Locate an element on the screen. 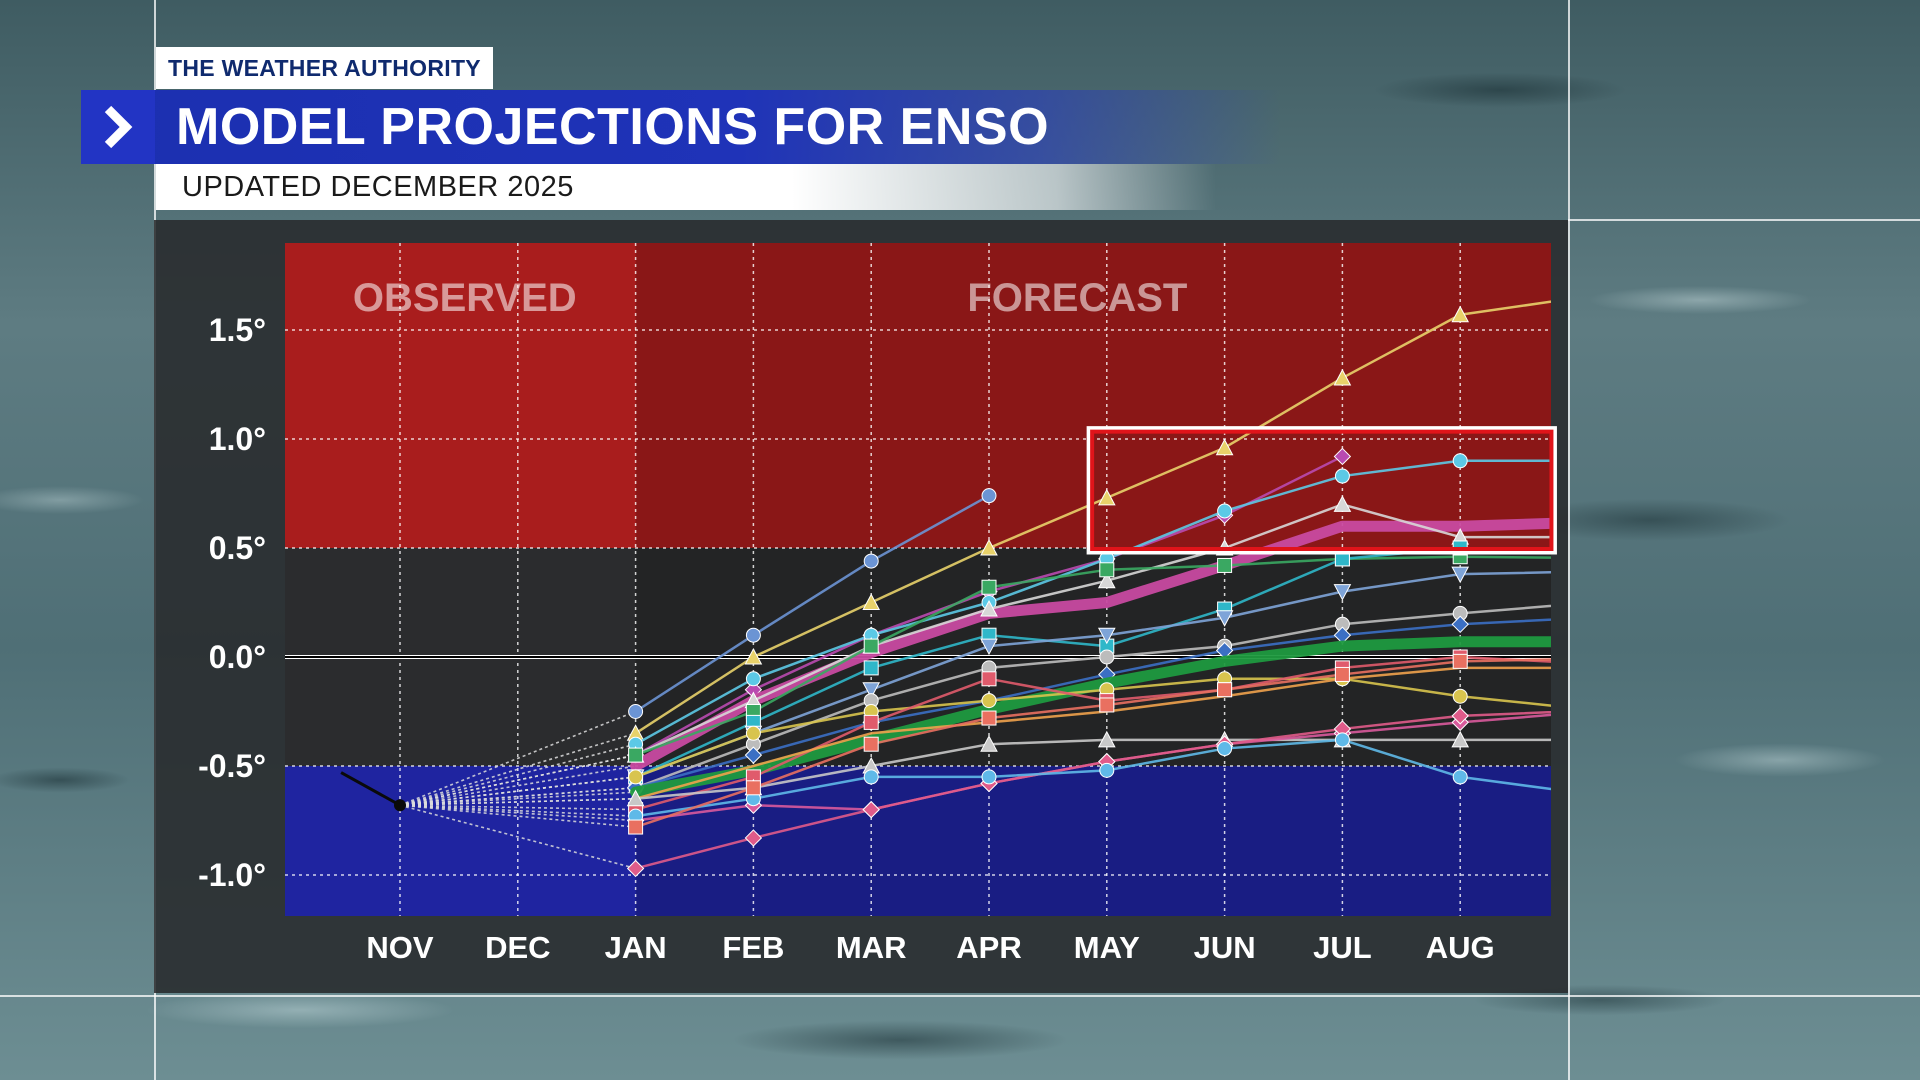 Image resolution: width=1920 pixels, height=1080 pixels. subtitle-bar is located at coordinates (686, 187).